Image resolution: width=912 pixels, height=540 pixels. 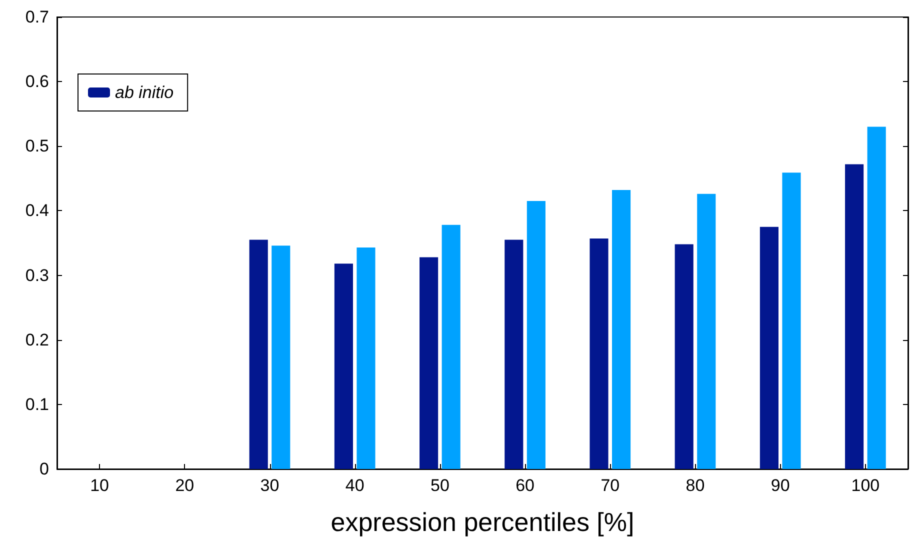 I want to click on x-tick-label: 40, so click(x=354, y=485).